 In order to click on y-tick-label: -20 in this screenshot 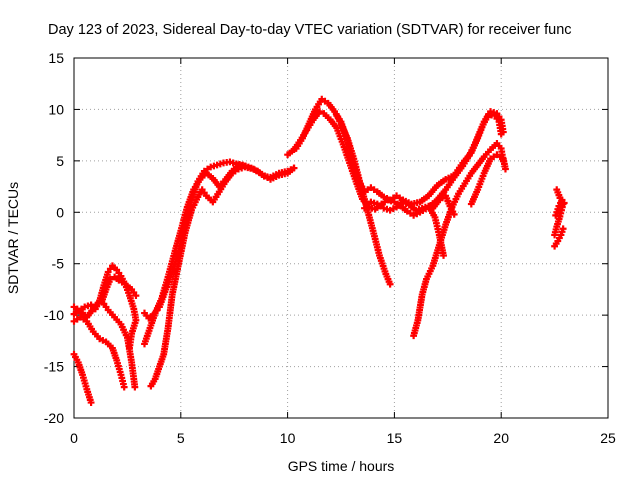, I will do `click(54, 418)`.